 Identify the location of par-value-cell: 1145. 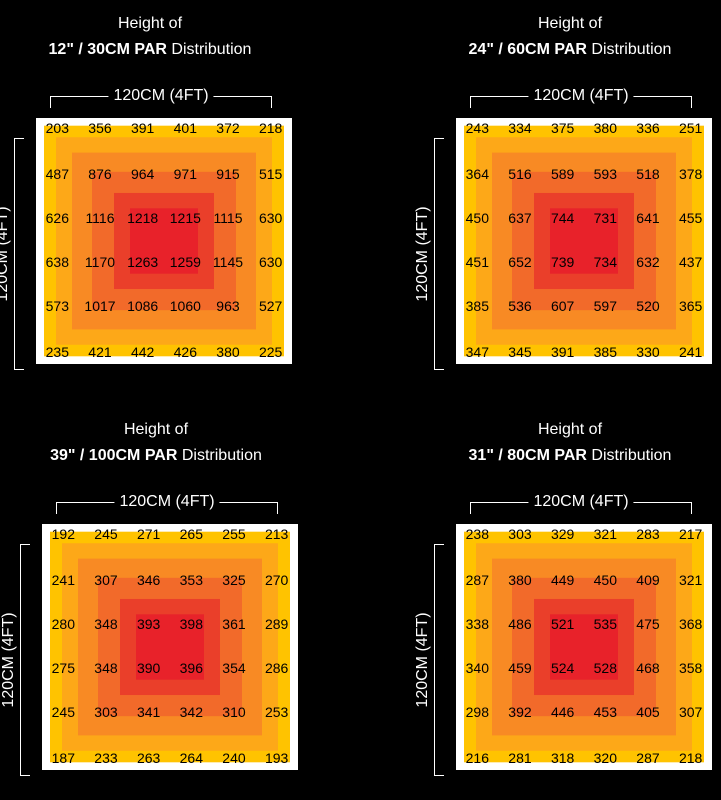
(228, 262).